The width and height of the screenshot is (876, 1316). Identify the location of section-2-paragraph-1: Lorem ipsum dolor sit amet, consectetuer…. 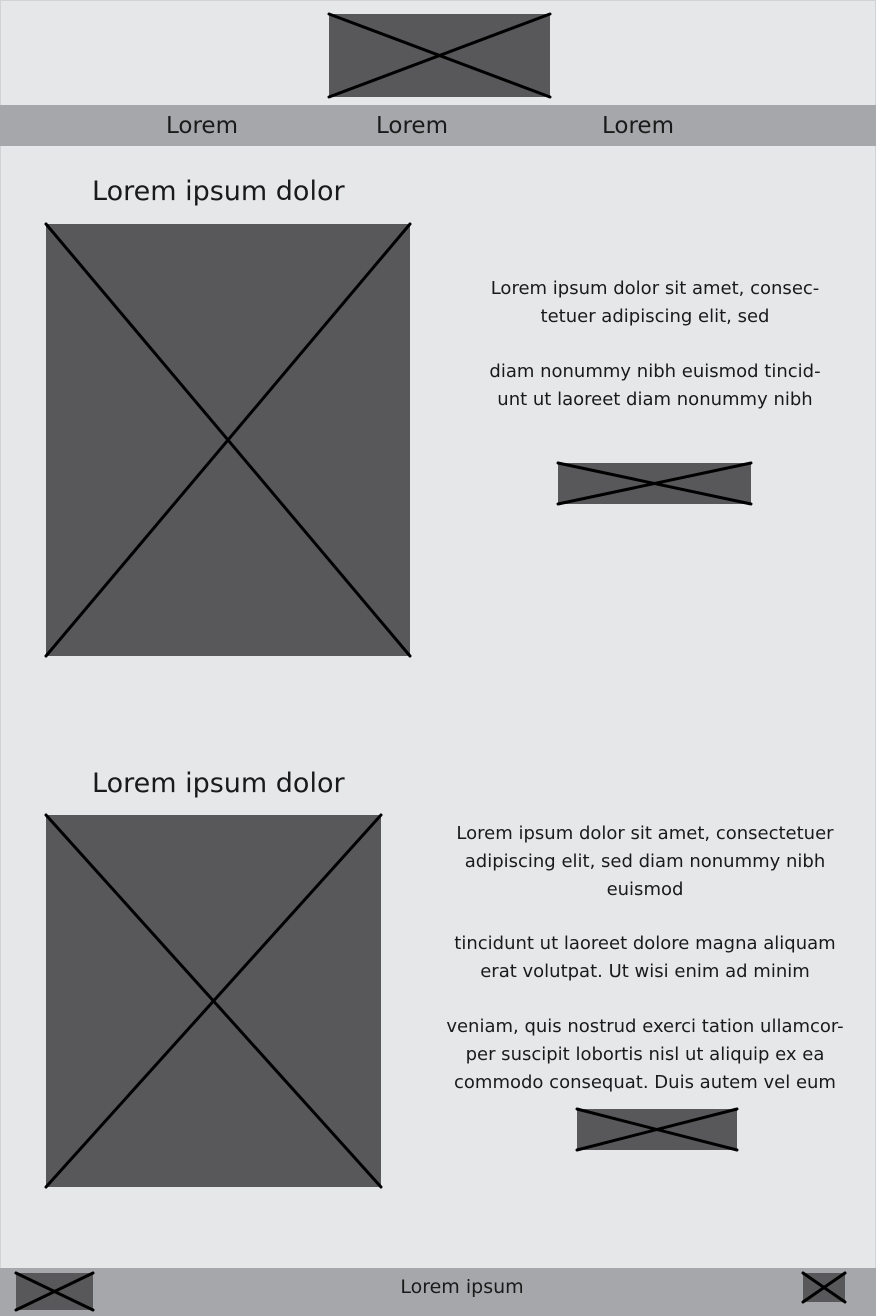
(645, 861).